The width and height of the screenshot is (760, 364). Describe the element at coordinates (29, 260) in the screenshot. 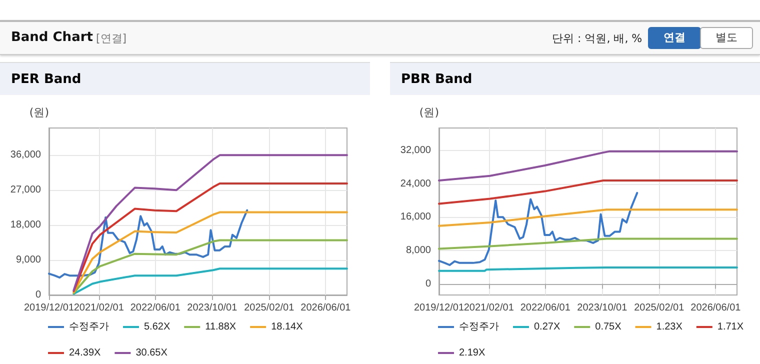

I see `y-tick-label: 9,000` at that location.